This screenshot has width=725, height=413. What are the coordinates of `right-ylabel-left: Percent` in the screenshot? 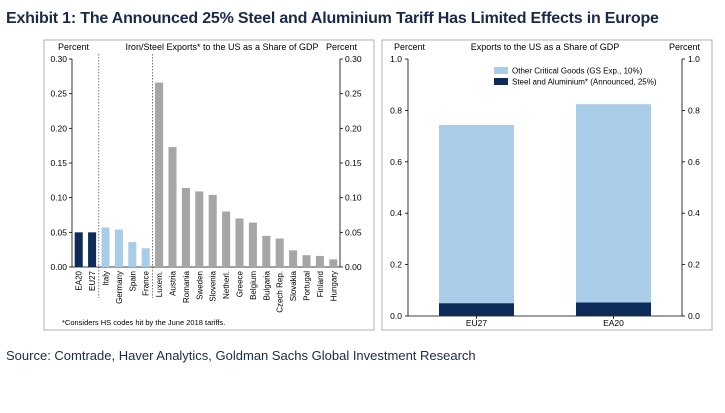 It's located at (410, 47).